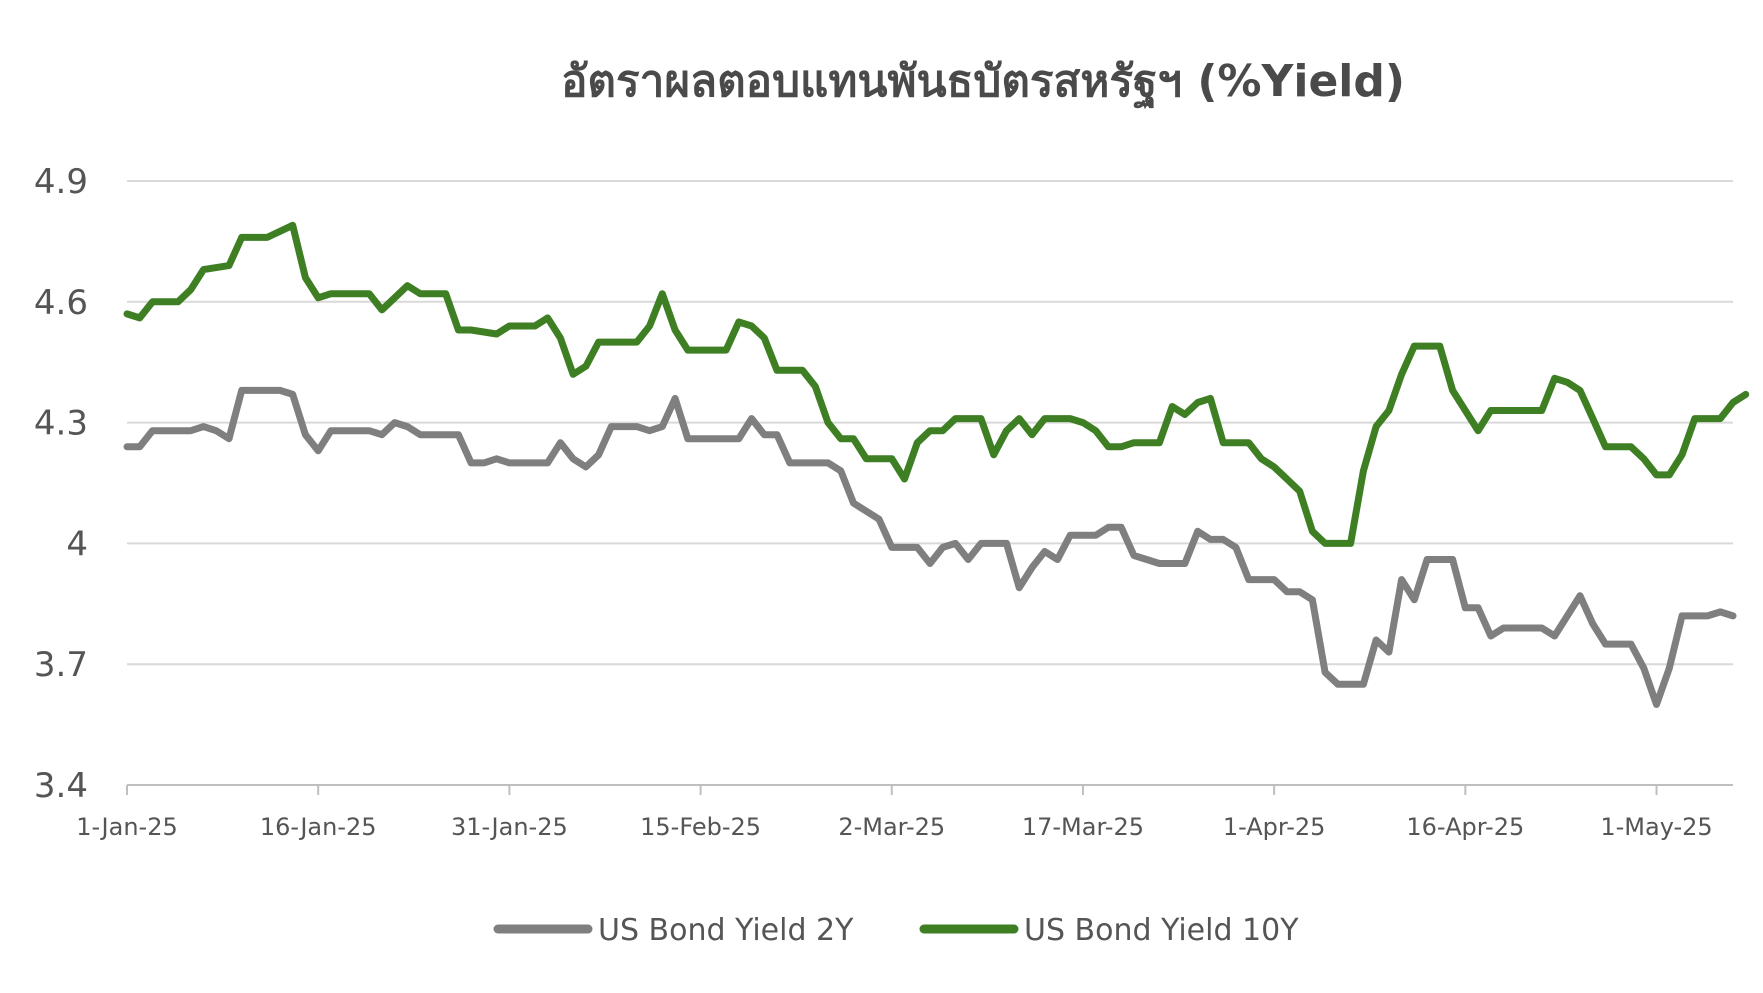  Describe the element at coordinates (891, 827) in the screenshot. I see `x-tick-label: 2-Mar-25` at that location.